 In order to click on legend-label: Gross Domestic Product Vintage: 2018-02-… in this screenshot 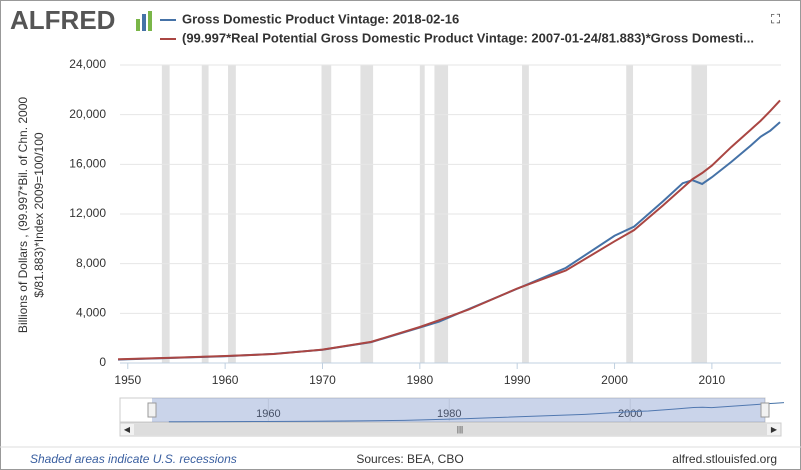, I will do `click(320, 18)`.